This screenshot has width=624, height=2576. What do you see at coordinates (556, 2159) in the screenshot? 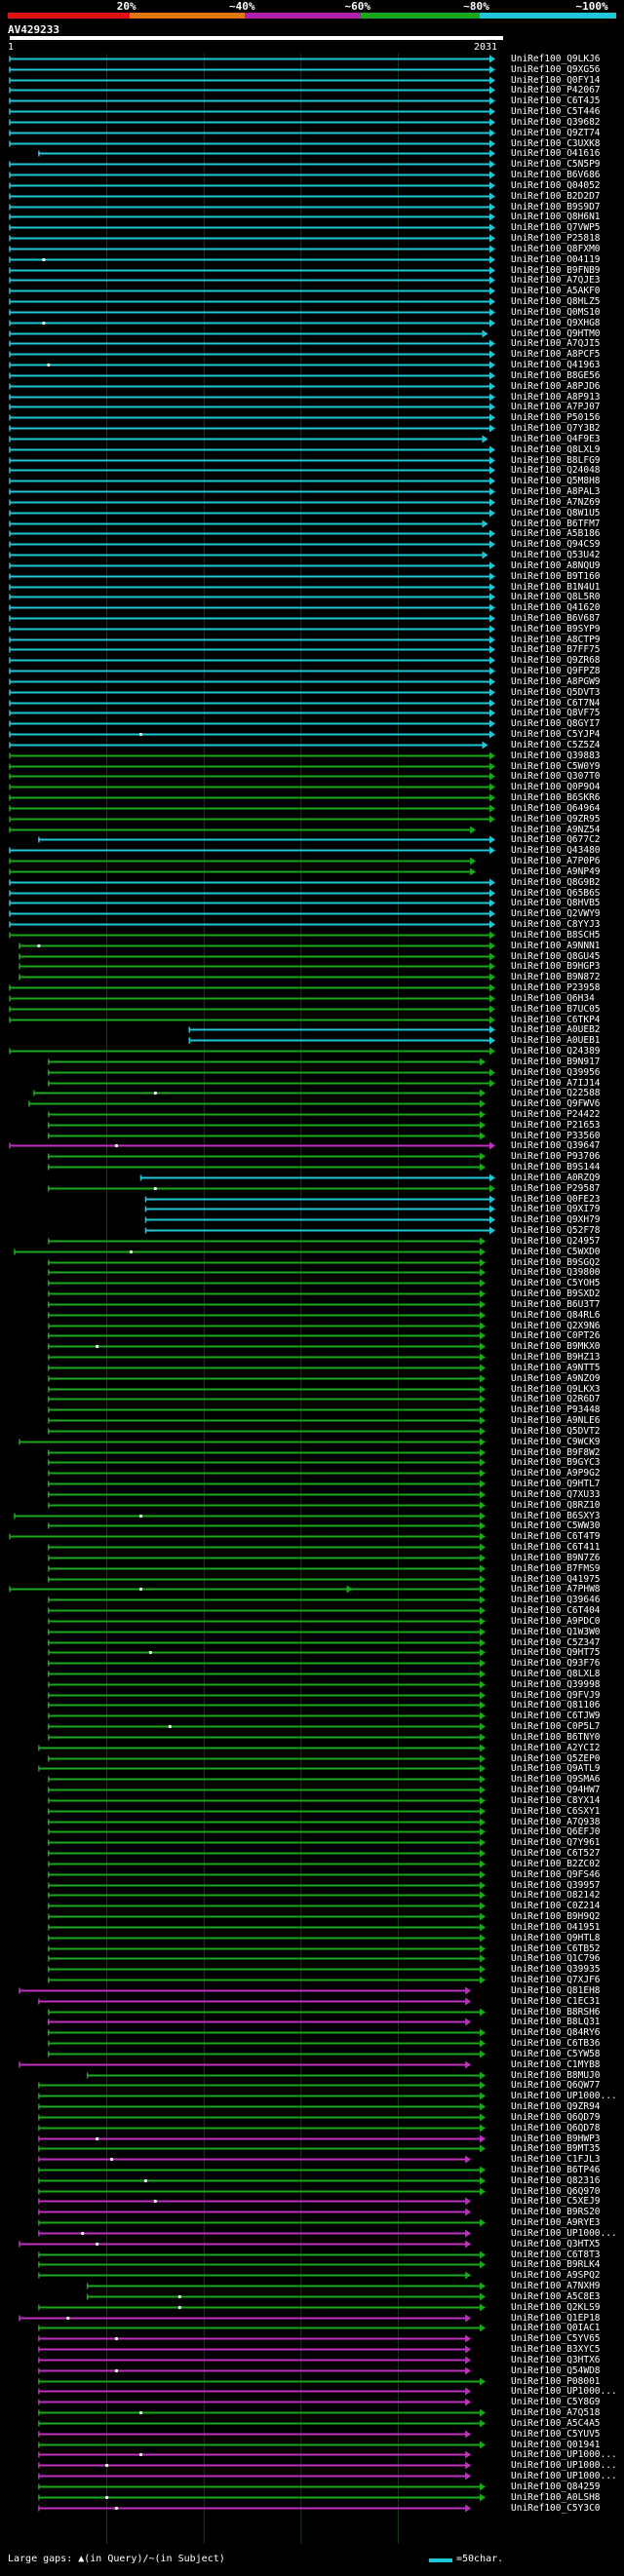
I see `hit-label: UniRef100_C1FJL3` at bounding box center [556, 2159].